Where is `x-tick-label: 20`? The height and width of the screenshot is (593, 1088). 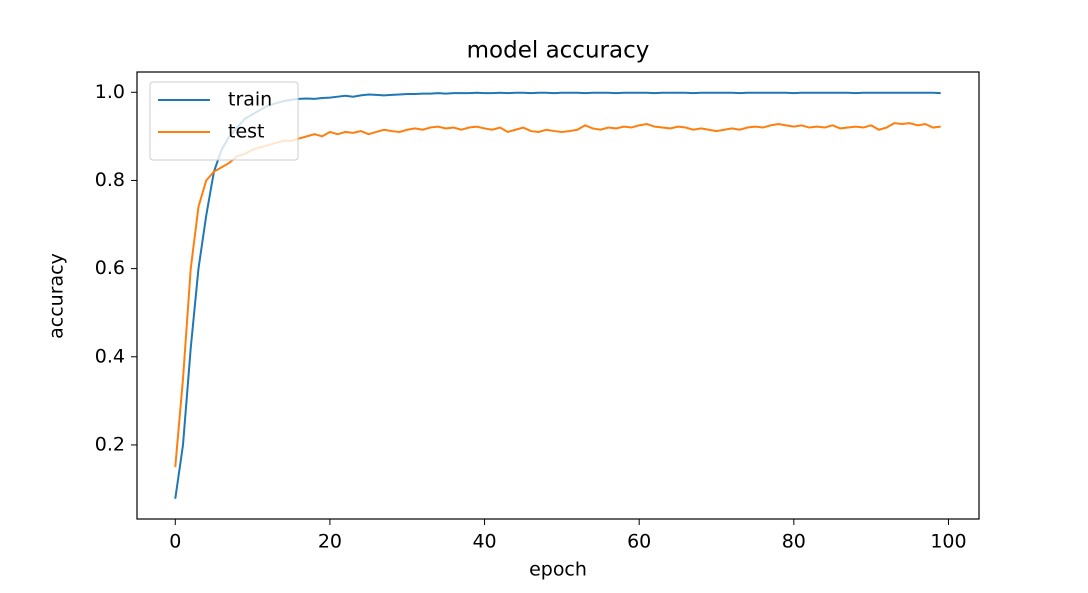 x-tick-label: 20 is located at coordinates (330, 542).